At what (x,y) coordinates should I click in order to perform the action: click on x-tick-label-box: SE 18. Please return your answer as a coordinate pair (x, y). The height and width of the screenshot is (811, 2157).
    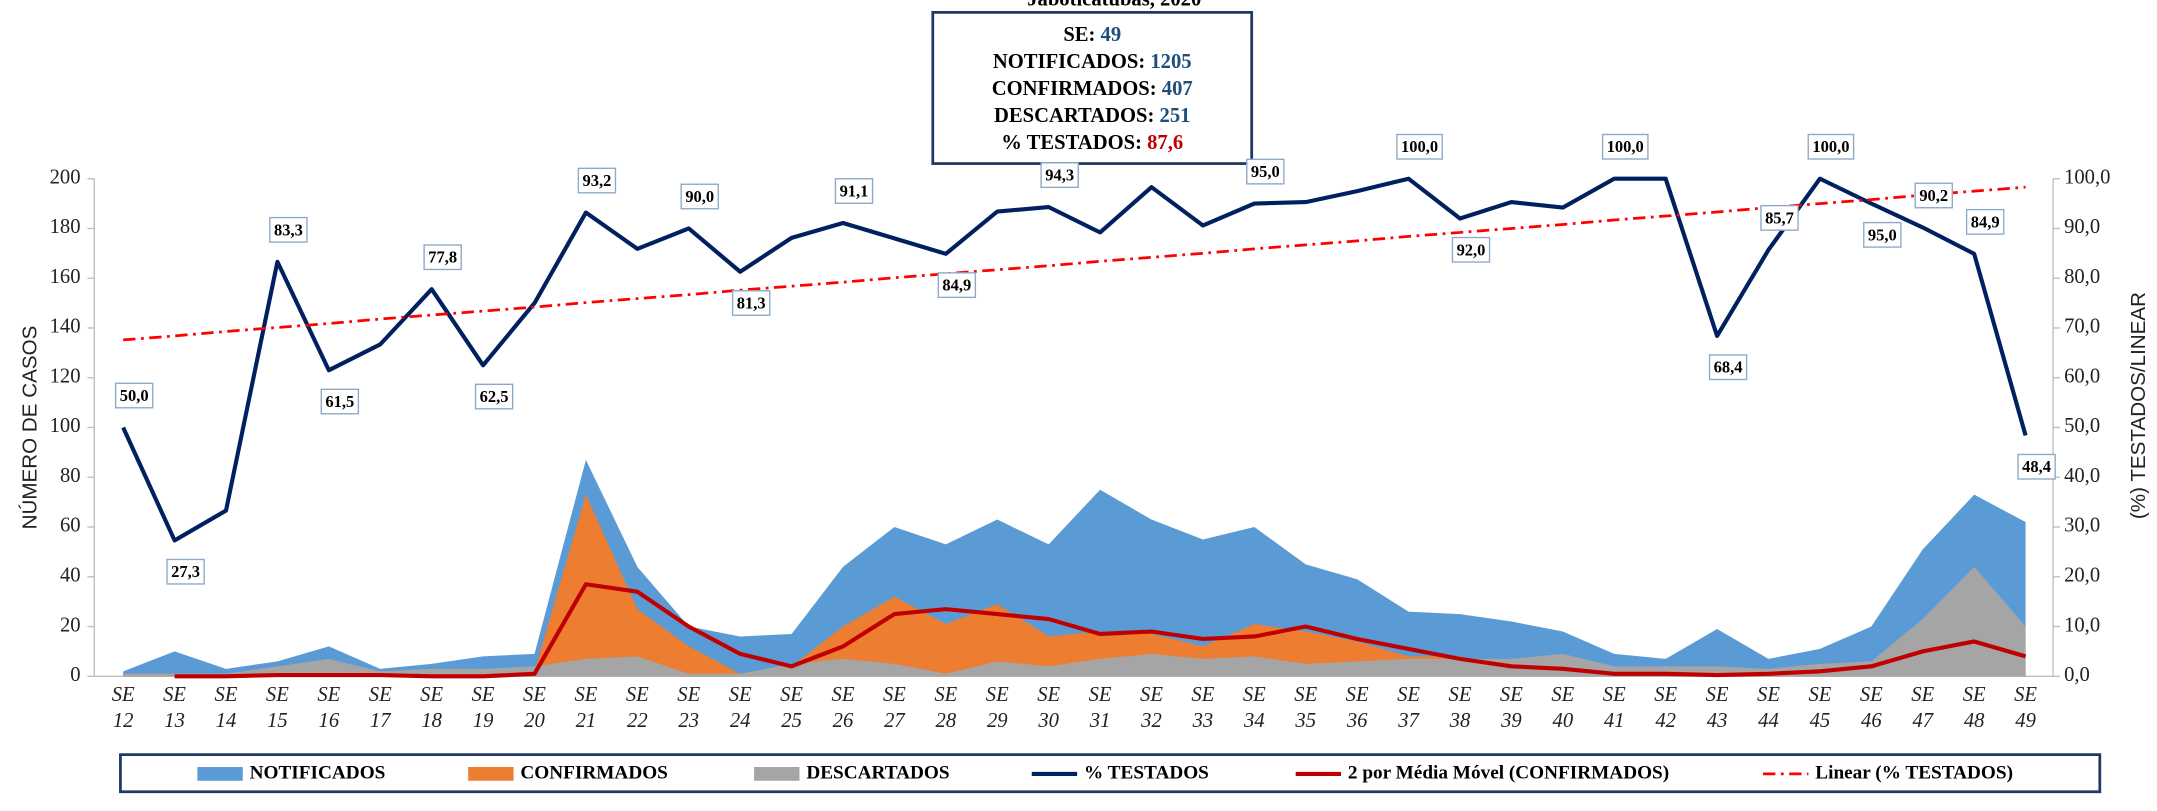
    Looking at the image, I should click on (431, 709).